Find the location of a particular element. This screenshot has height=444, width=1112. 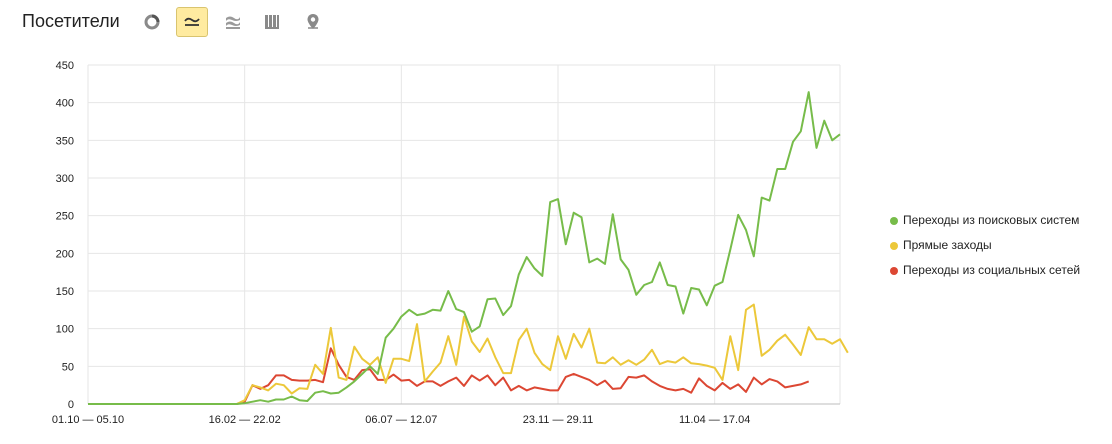

bar-chart-icon is located at coordinates (272, 22).